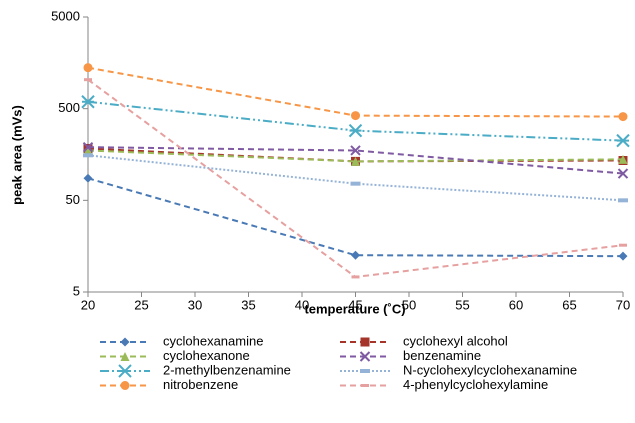 Image resolution: width=635 pixels, height=423 pixels. I want to click on y-tick-label: 5, so click(76, 290).